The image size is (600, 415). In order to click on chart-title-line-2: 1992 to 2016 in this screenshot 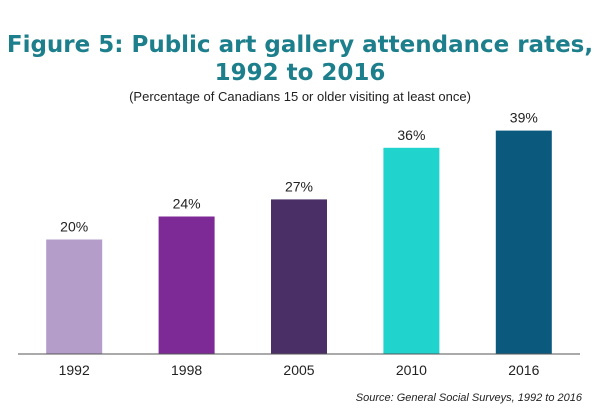, I will do `click(300, 73)`.